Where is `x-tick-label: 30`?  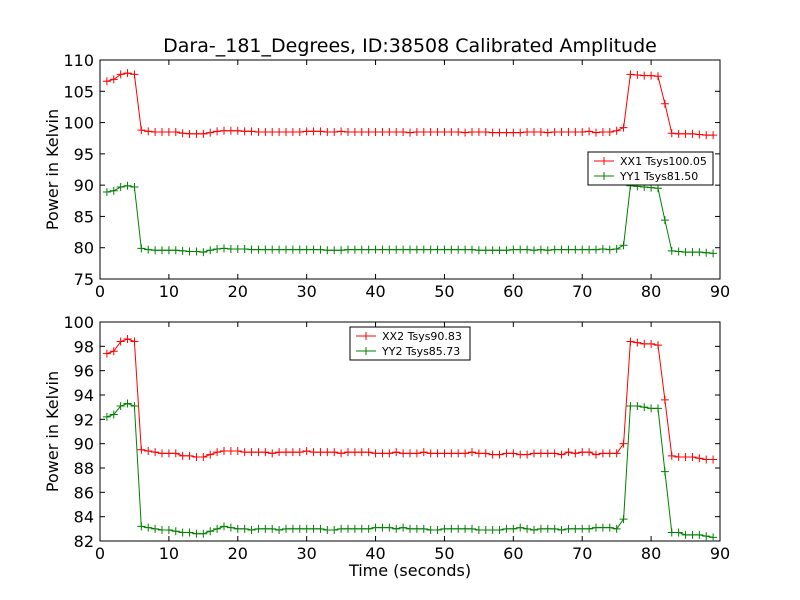 x-tick-label: 30 is located at coordinates (306, 553).